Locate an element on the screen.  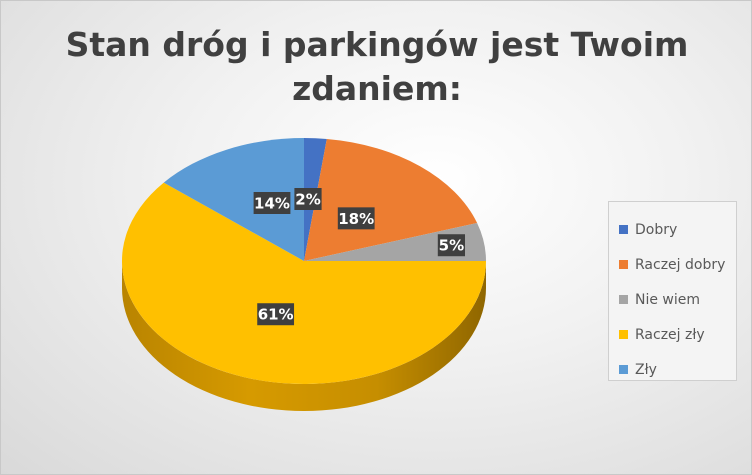
chart-title-line: zdaniem: is located at coordinates (377, 88).